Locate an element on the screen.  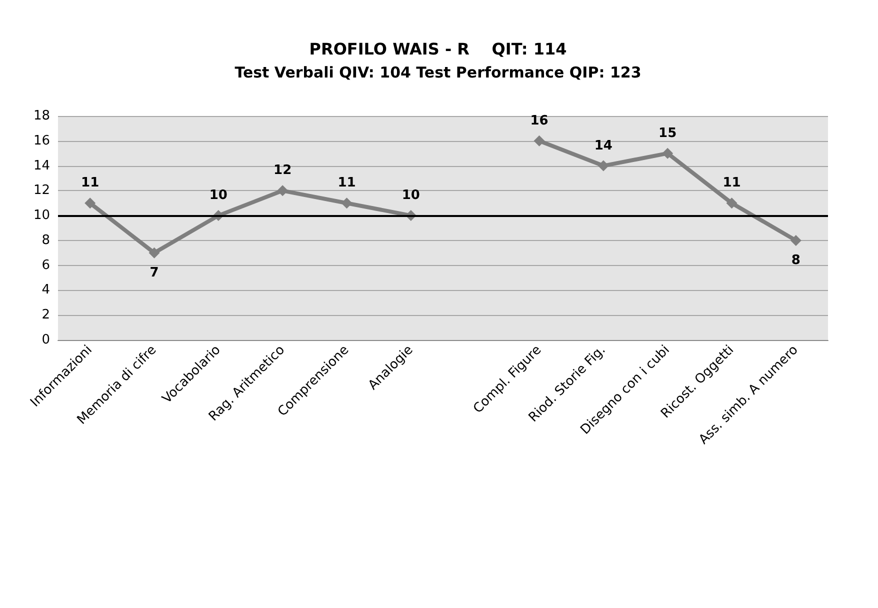
y-tick-label: 8 is located at coordinates (46, 240).